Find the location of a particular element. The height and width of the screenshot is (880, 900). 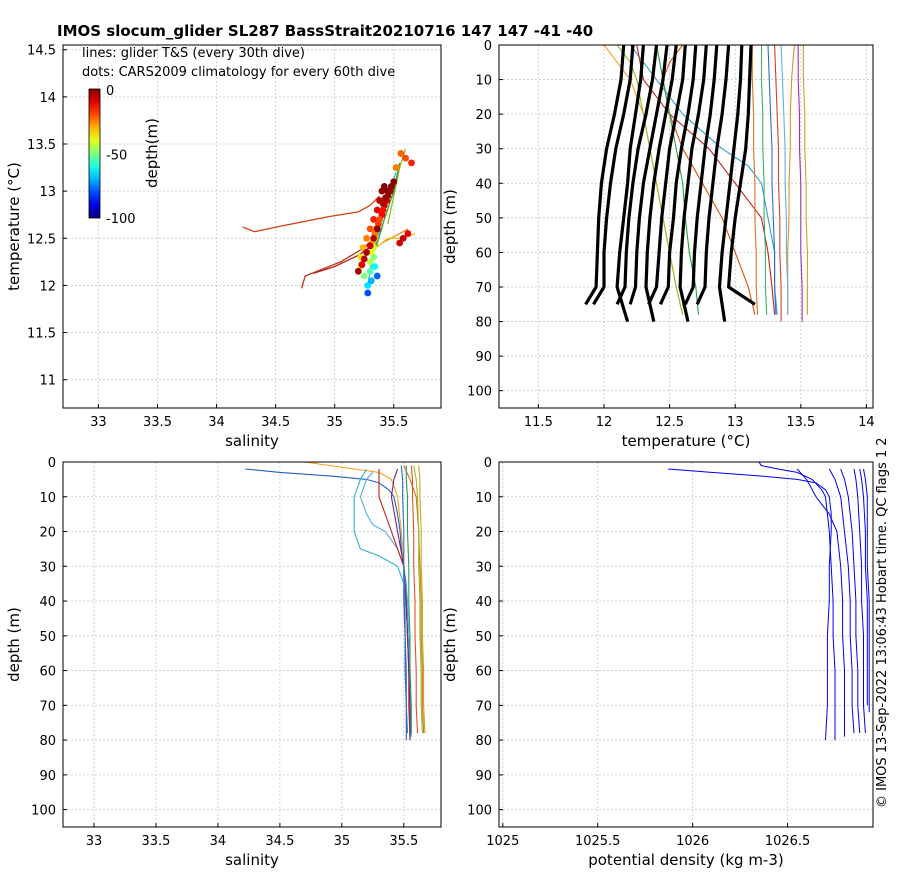

y-tick-label: 12.5 is located at coordinates (41, 239).